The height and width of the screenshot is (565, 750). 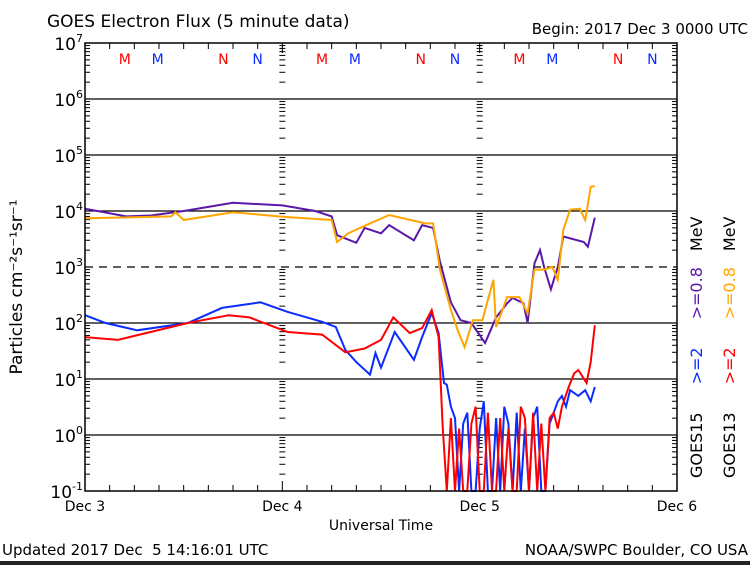 I want to click on x-tick-label: Dec 3, so click(x=85, y=507).